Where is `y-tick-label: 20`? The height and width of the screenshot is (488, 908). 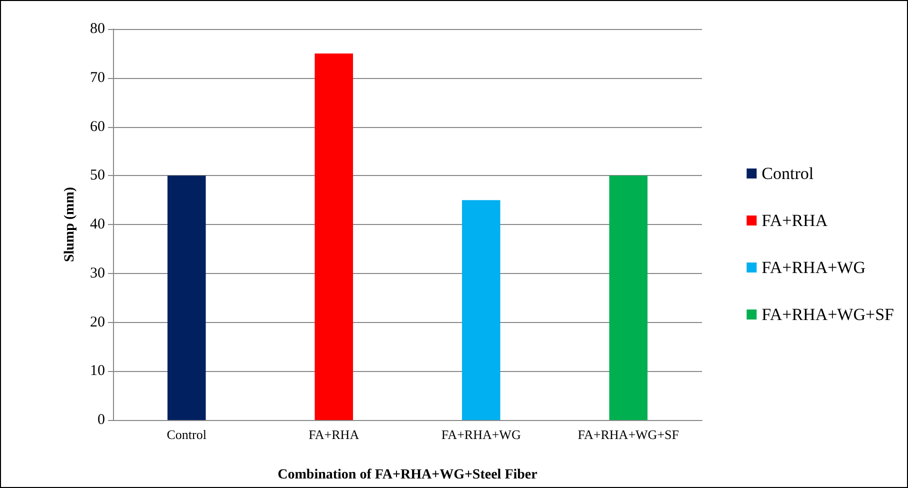 y-tick-label: 20 is located at coordinates (97, 322).